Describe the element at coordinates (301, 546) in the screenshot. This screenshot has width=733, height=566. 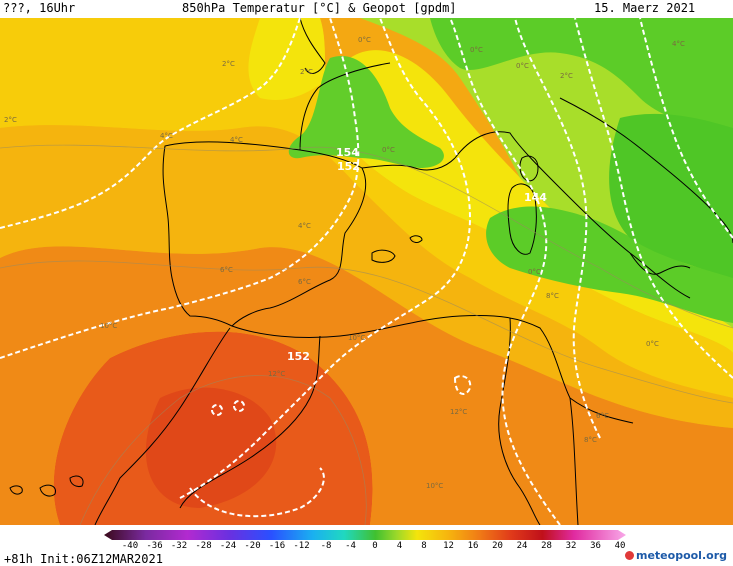
I see `colorbar-tick-label: -12` at that location.